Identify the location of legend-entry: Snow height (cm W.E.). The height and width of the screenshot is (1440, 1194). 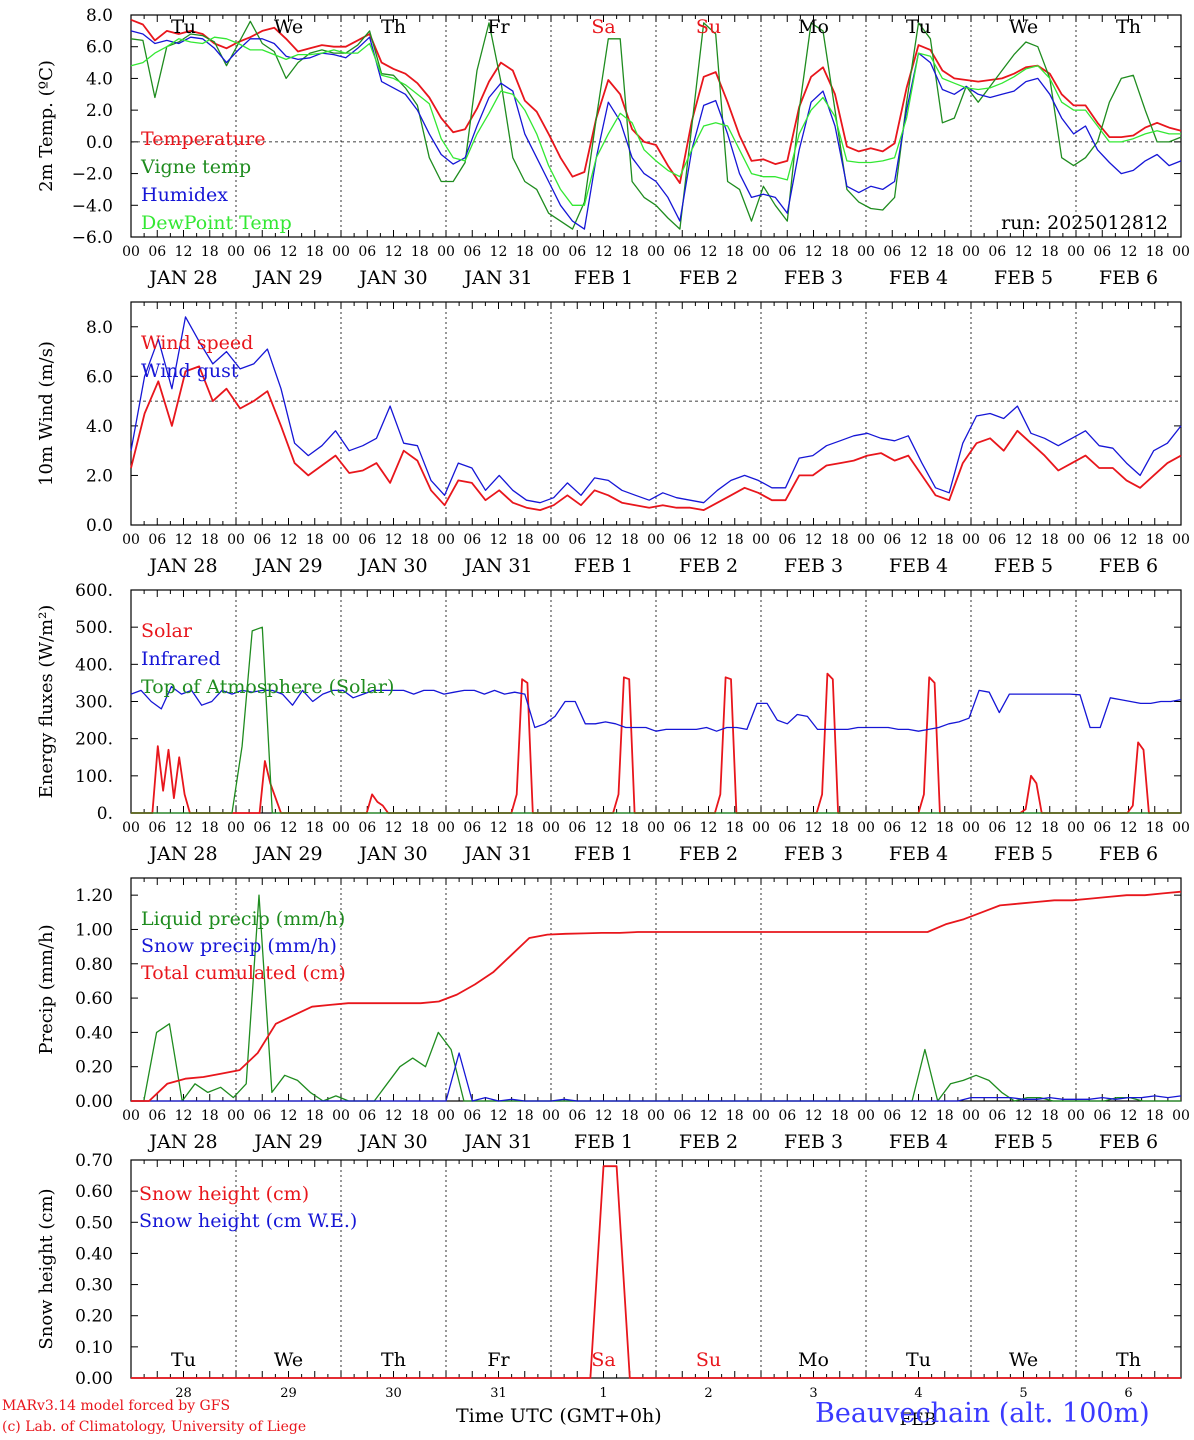
(248, 1221).